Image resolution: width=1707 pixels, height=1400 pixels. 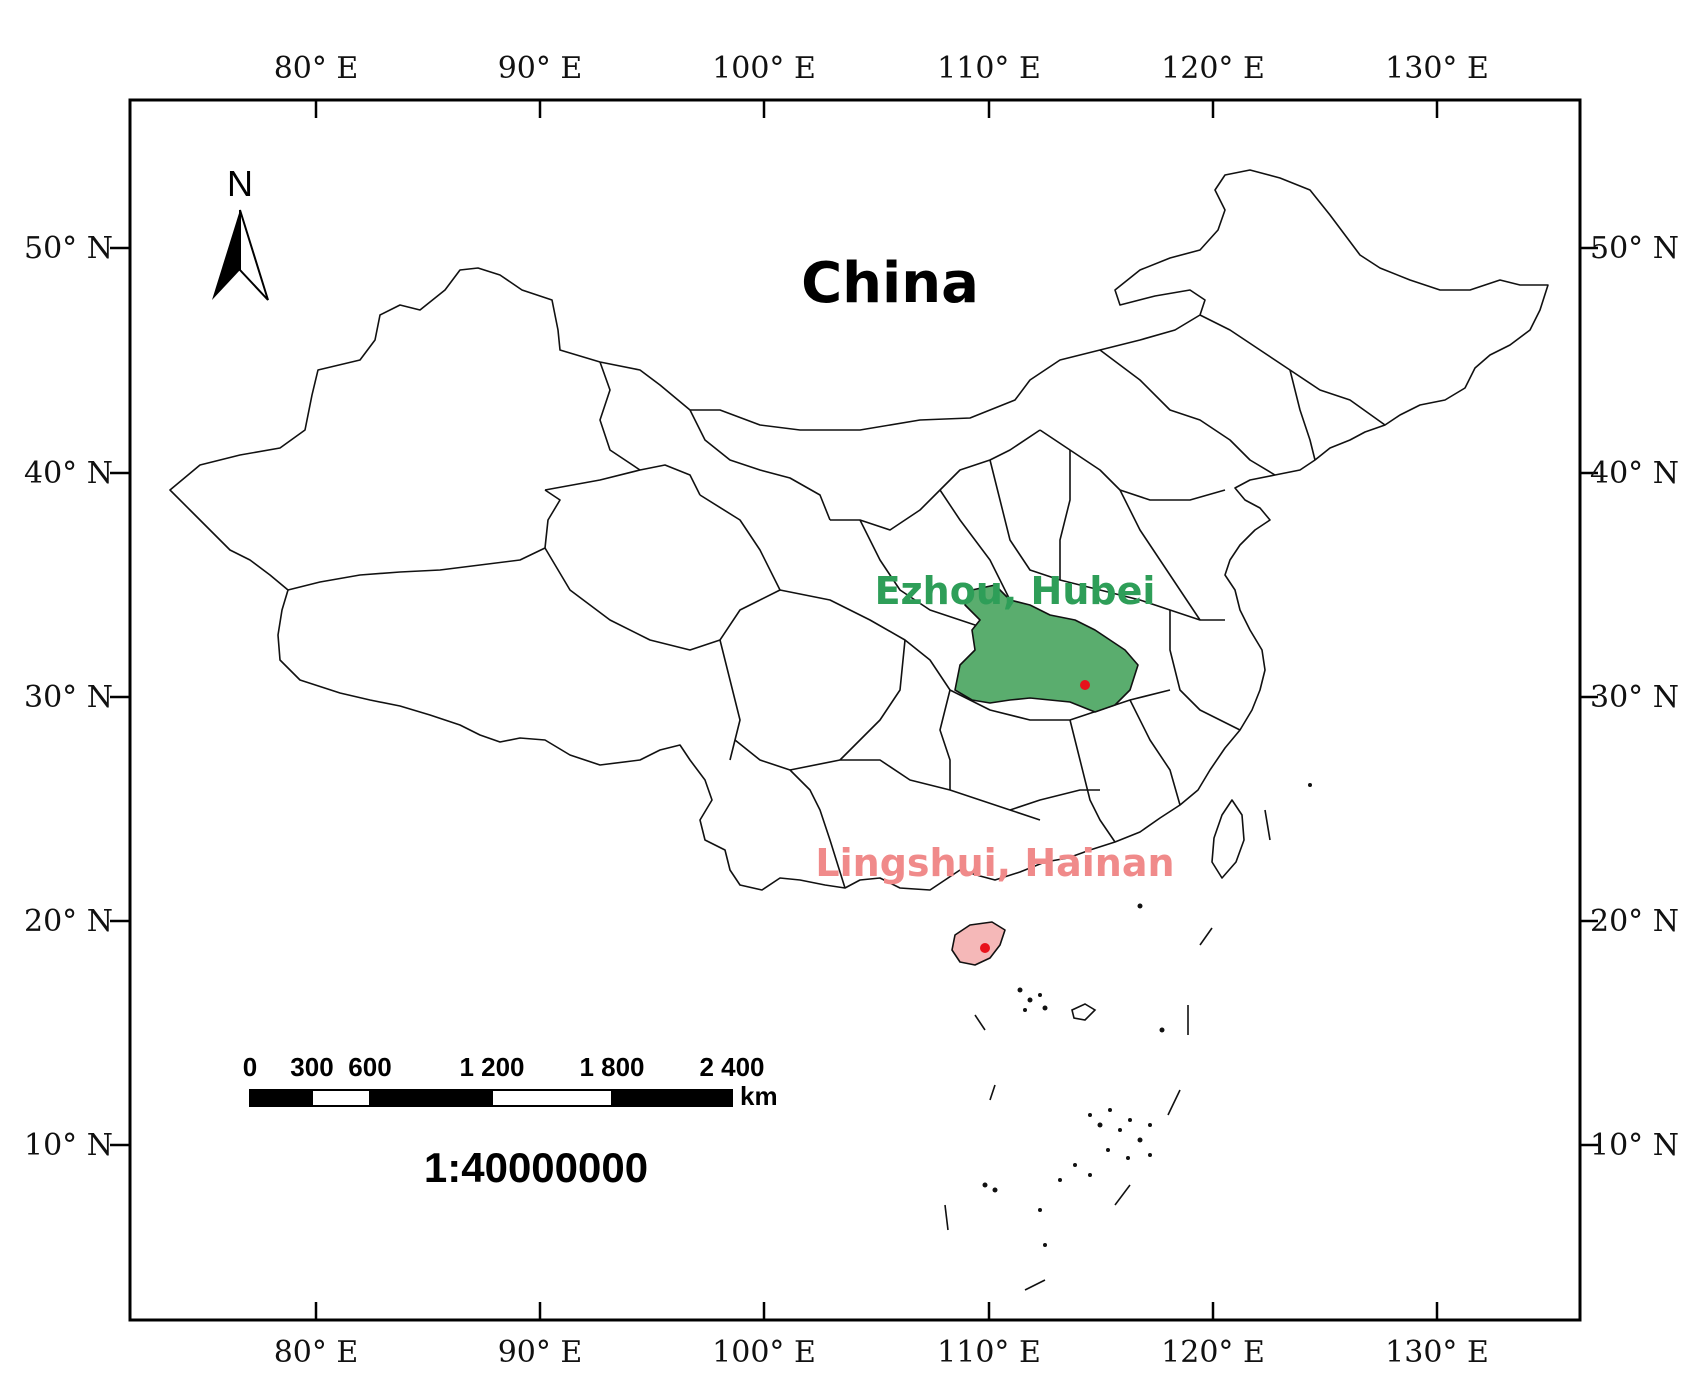 I want to click on lat-label-left: 50° N, so click(x=68, y=248).